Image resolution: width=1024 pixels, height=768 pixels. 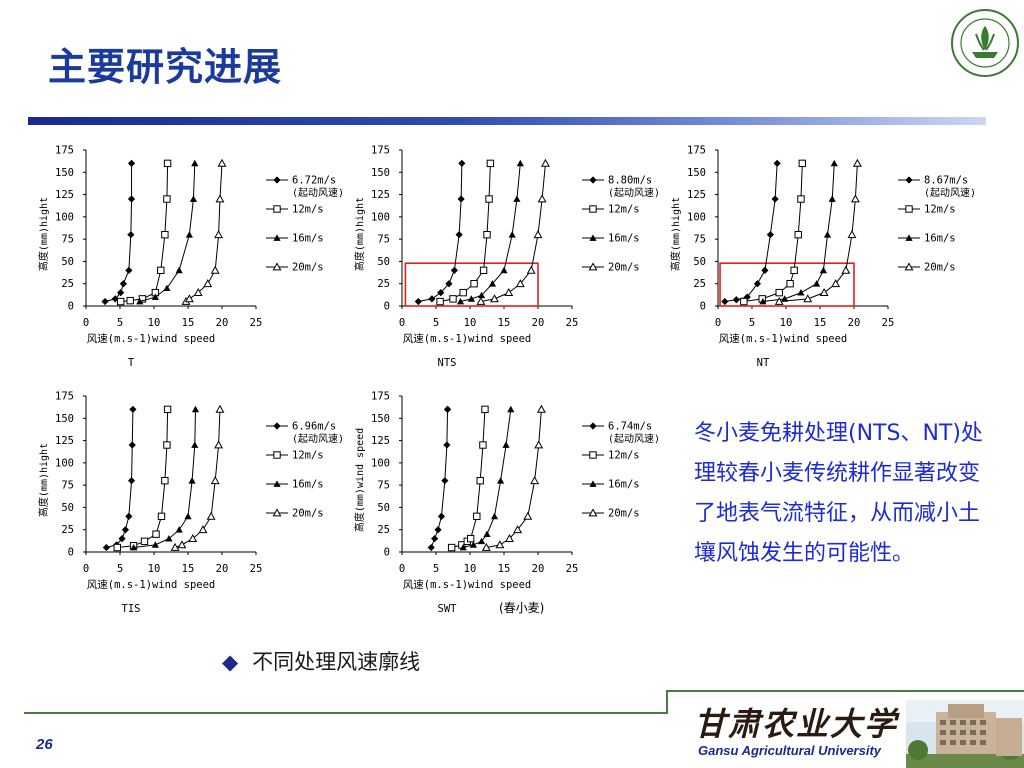 What do you see at coordinates (131, 363) in the screenshot?
I see `chart-caption: T` at bounding box center [131, 363].